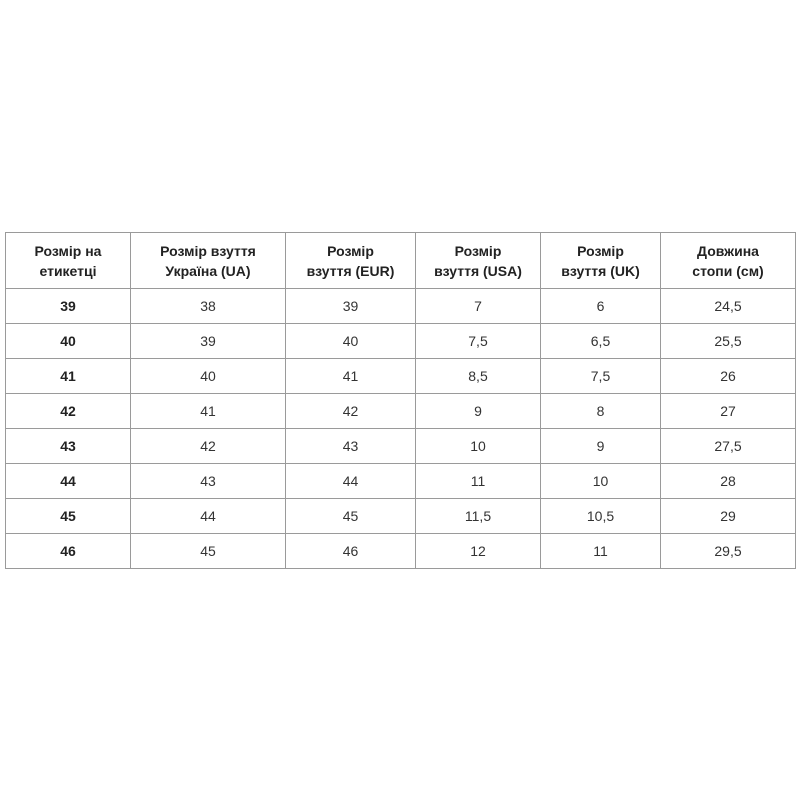 The height and width of the screenshot is (800, 800). What do you see at coordinates (68, 260) in the screenshot?
I see `header-cell: Розмір на етикетці` at bounding box center [68, 260].